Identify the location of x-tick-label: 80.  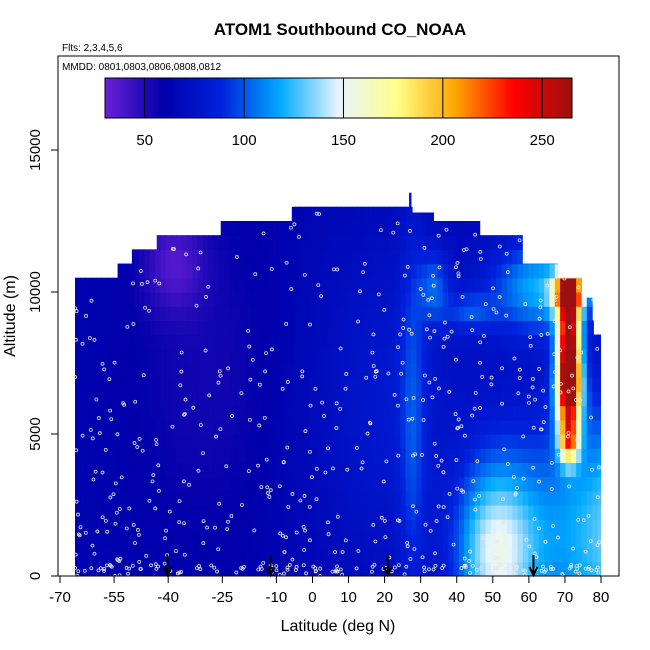
(601, 597).